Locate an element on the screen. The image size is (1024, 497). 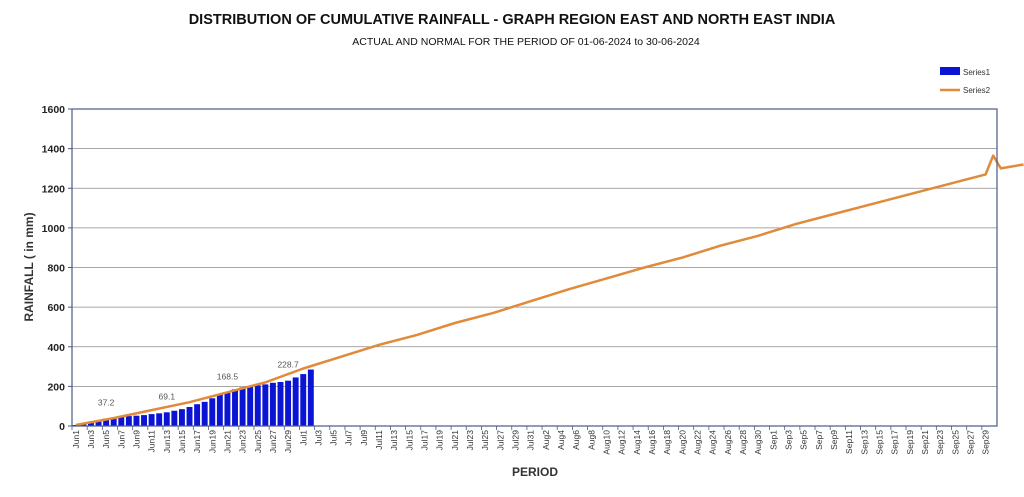
x-tick-label: Sep13 is located at coordinates (864, 442).